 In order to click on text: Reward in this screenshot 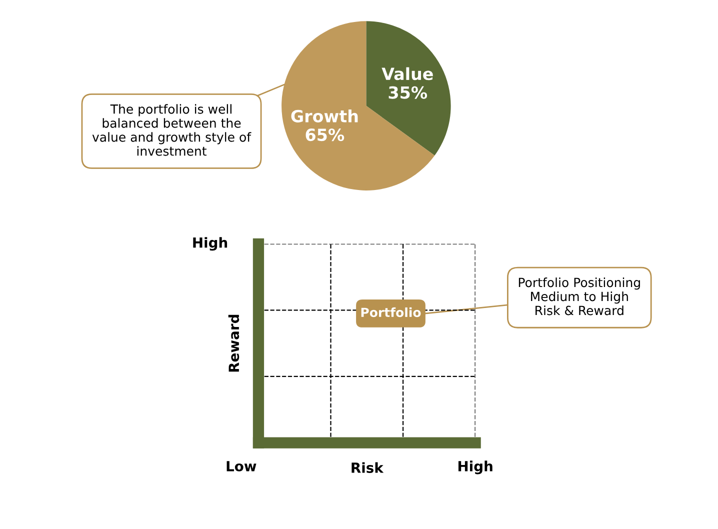, I will do `click(234, 343)`.